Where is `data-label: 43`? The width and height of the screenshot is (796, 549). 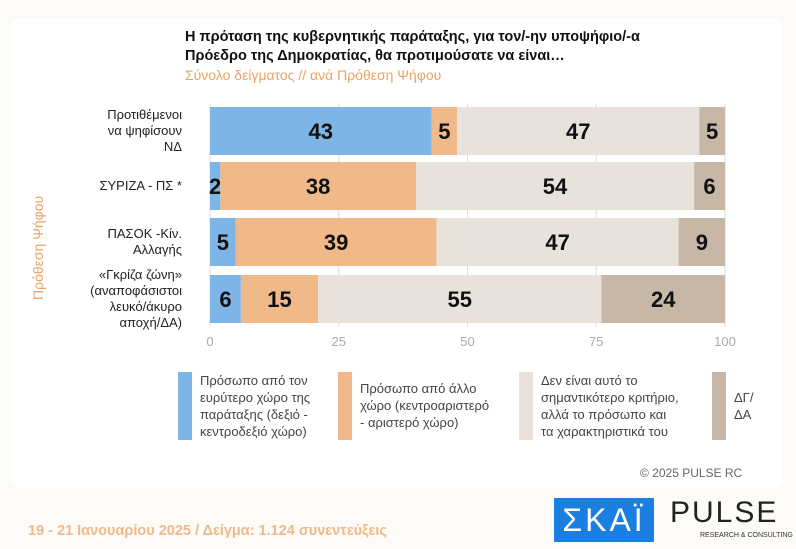
data-label: 43 is located at coordinates (320, 131).